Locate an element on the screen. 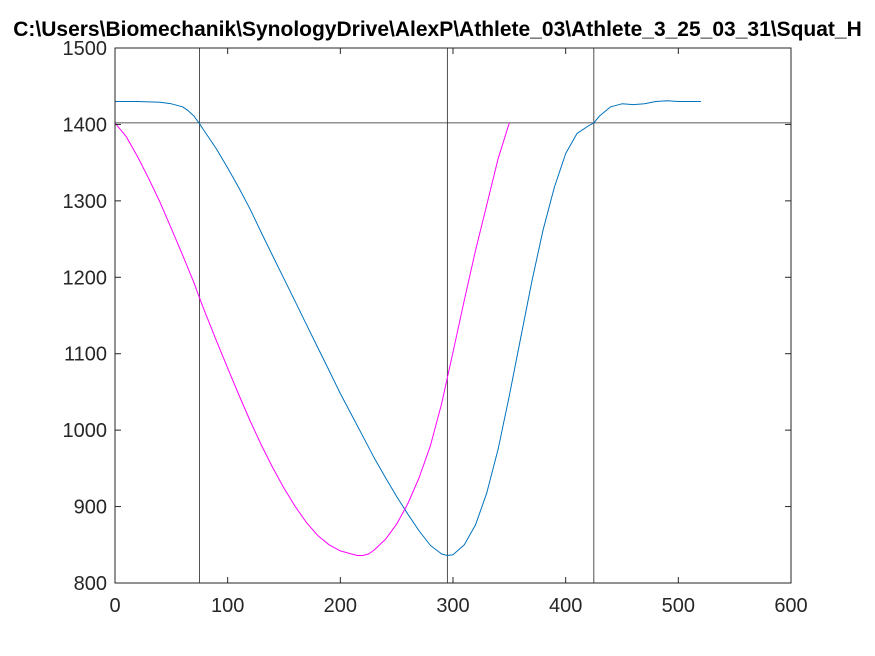 This screenshot has height=656, width=875. x-tick-label: 100 is located at coordinates (227, 606).